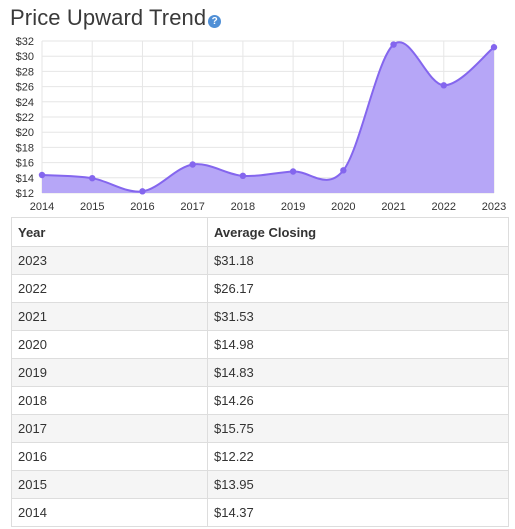  I want to click on y-tick-label: $16, so click(25, 164).